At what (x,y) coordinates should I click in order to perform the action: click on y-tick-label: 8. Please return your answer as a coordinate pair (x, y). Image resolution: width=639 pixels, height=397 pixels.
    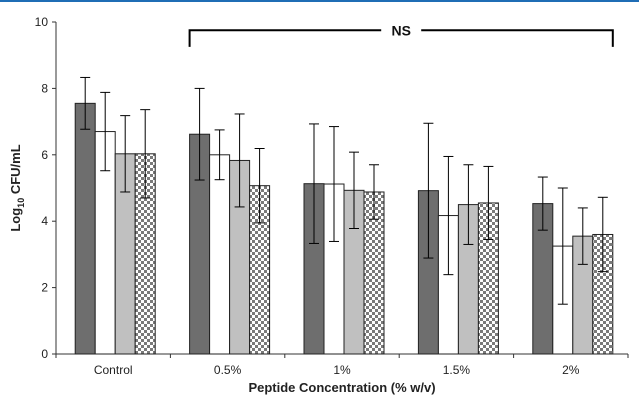
    Looking at the image, I should click on (44, 88).